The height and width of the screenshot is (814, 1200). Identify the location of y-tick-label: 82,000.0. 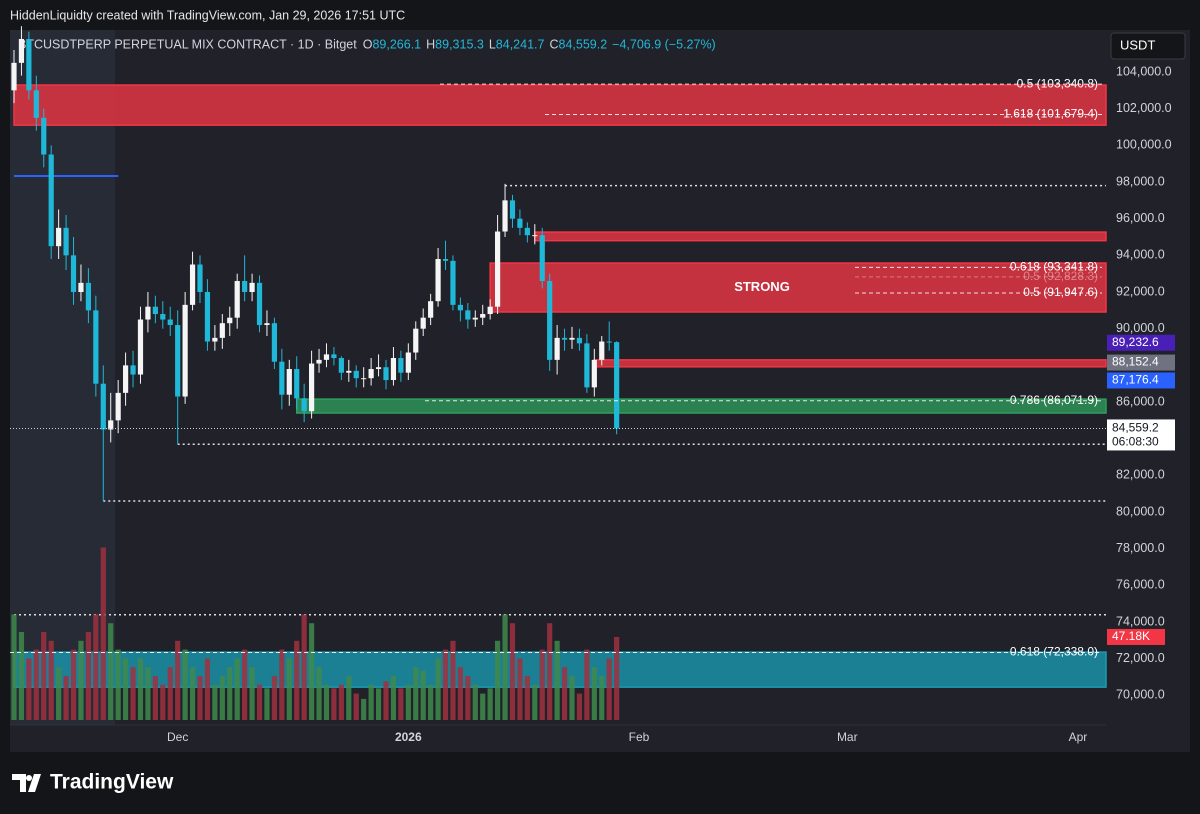
(1140, 475).